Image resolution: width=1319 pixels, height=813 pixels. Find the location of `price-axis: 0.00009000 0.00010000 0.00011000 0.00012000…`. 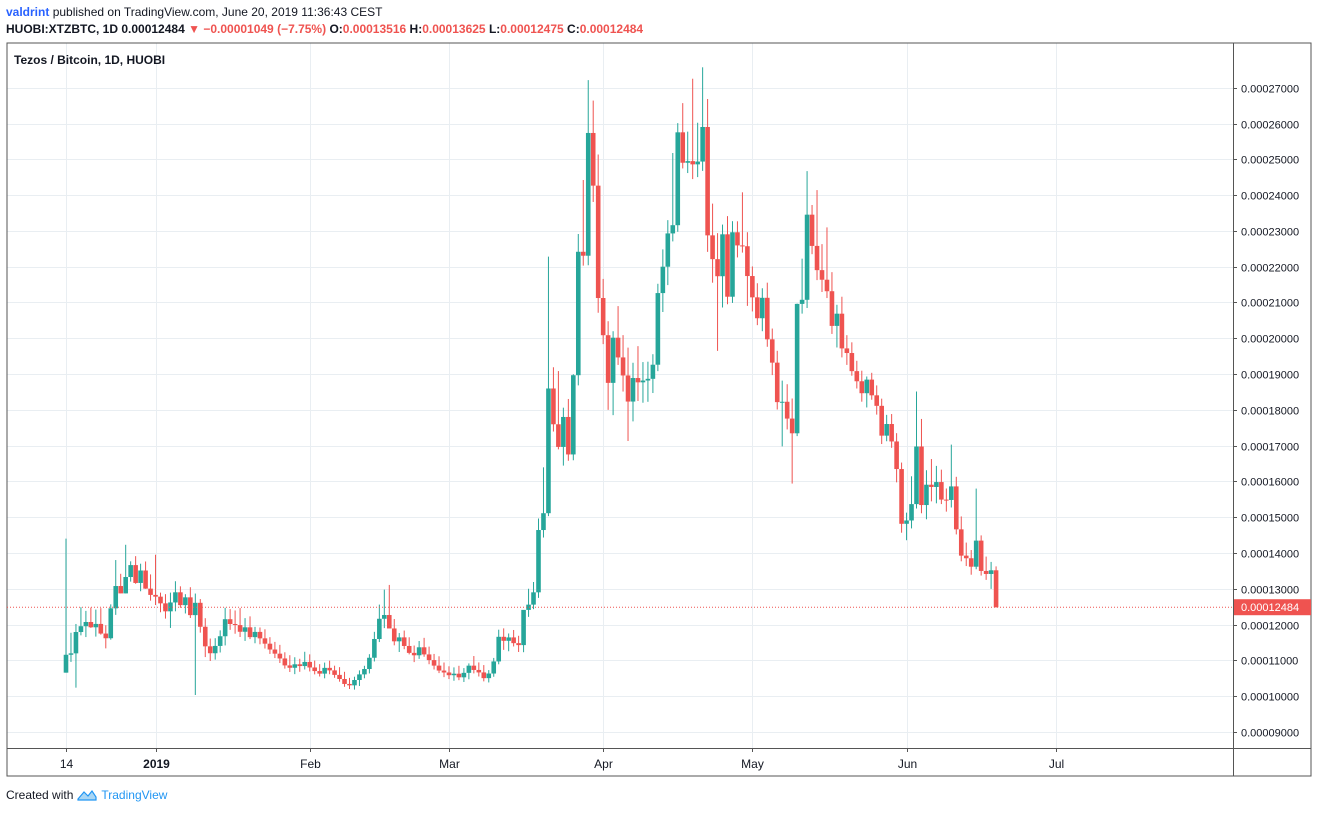

price-axis: 0.00009000 0.00010000 0.00011000 0.00012000… is located at coordinates (1266, 412).